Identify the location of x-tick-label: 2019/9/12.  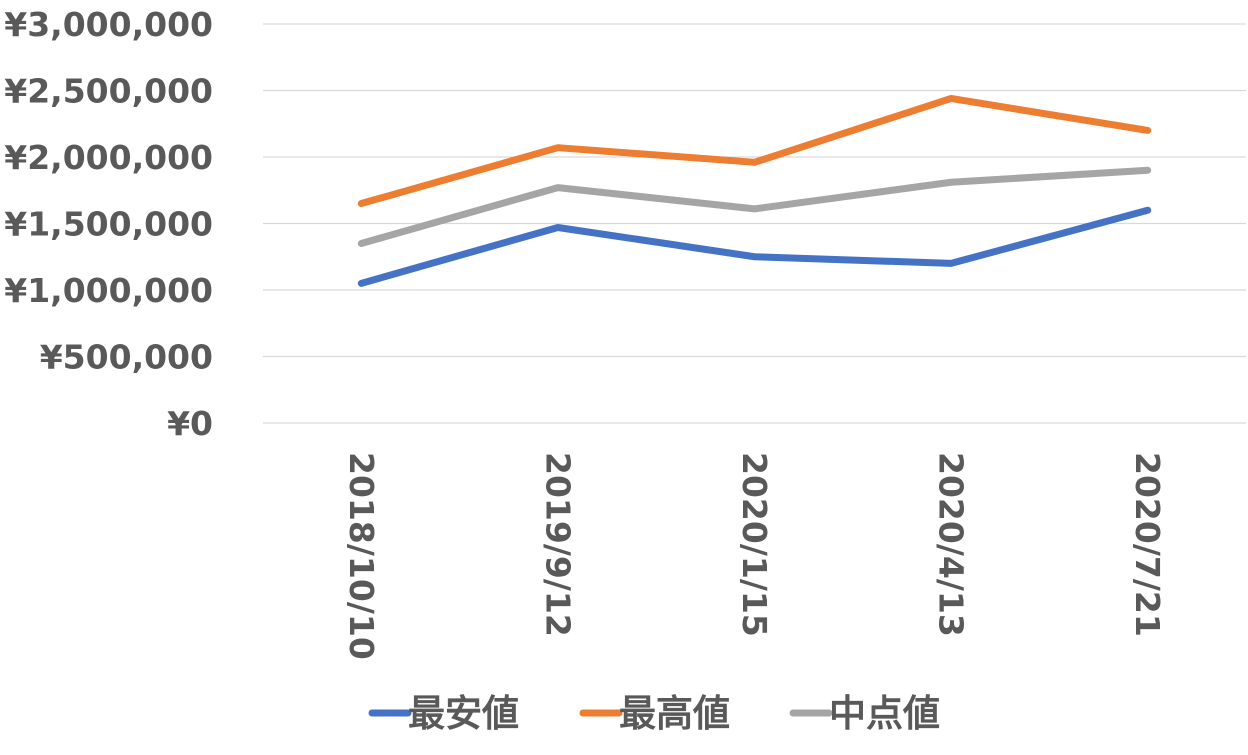
(557, 544).